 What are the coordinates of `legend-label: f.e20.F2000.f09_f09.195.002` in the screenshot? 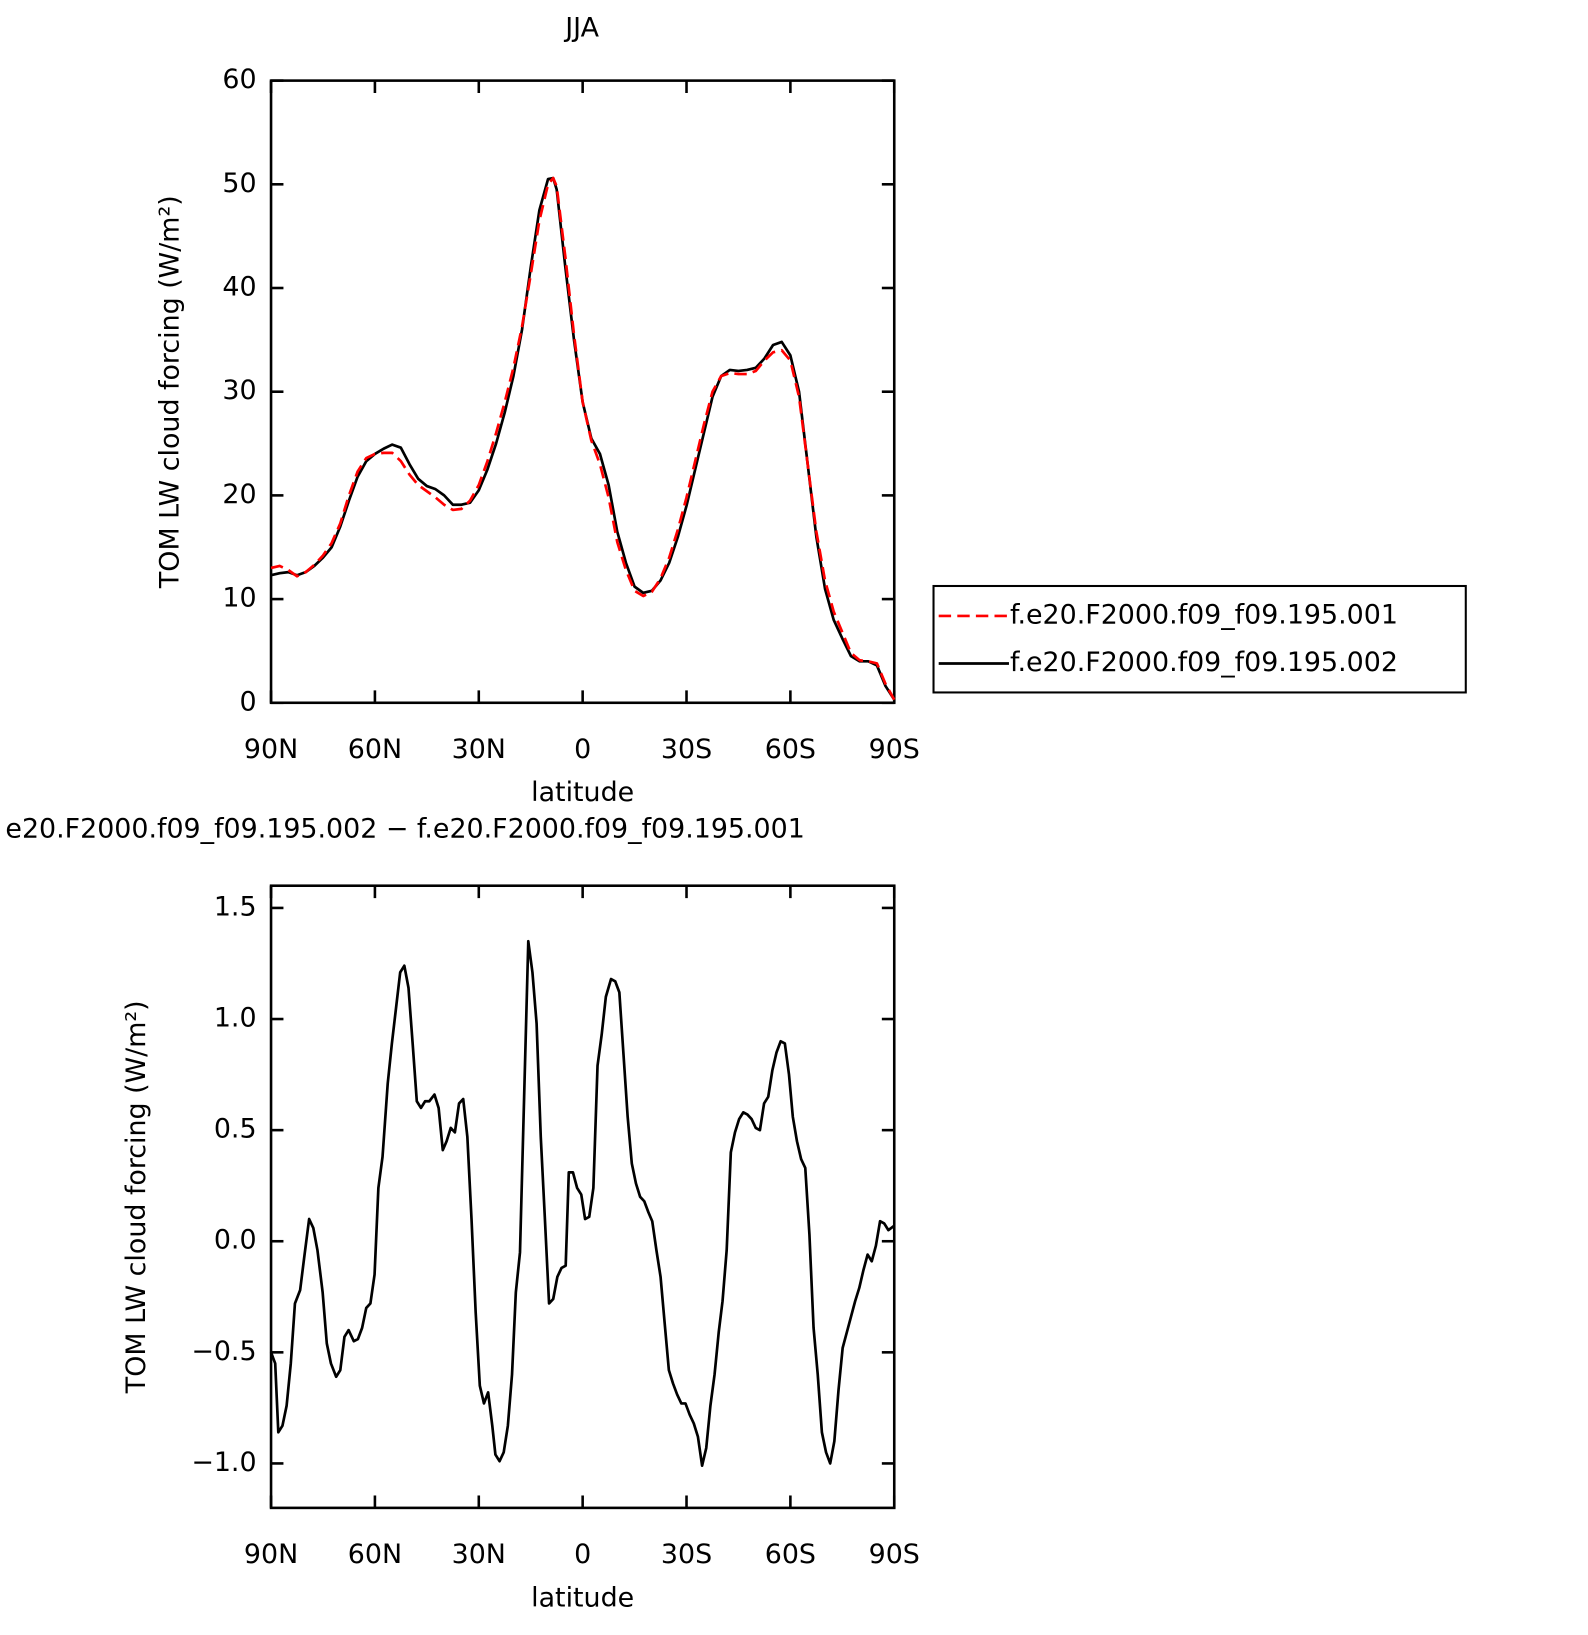 It's located at (1204, 662).